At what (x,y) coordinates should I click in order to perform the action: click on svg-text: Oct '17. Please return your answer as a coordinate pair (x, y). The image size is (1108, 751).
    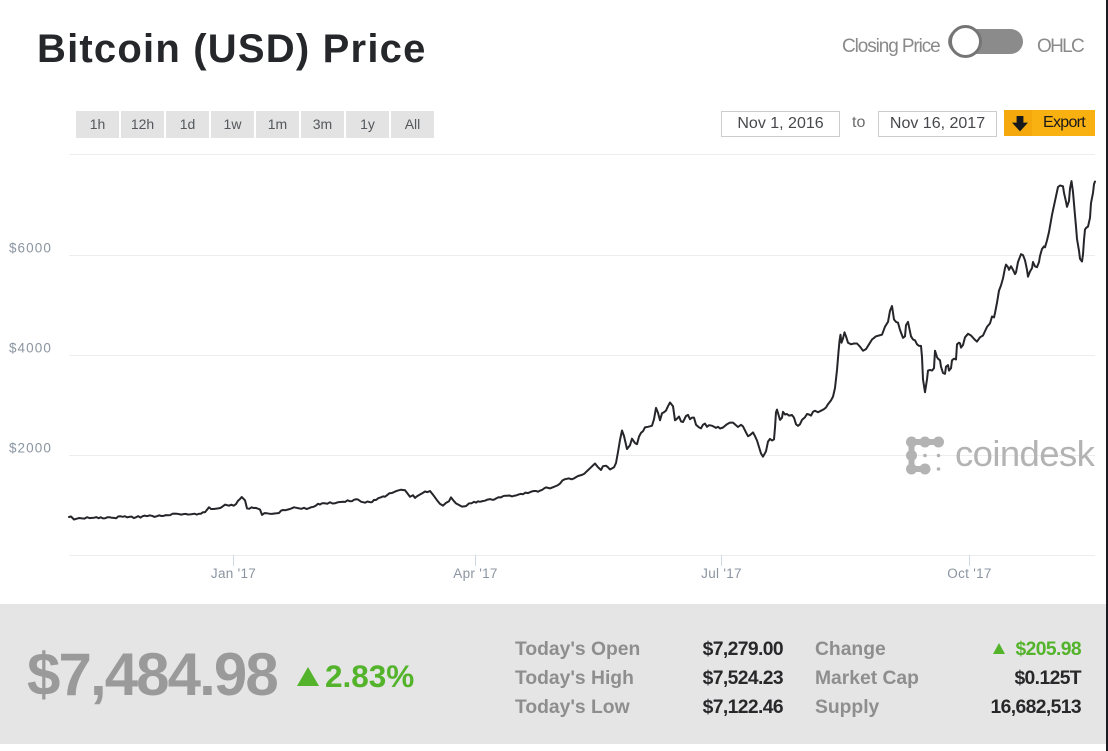
    Looking at the image, I should click on (969, 573).